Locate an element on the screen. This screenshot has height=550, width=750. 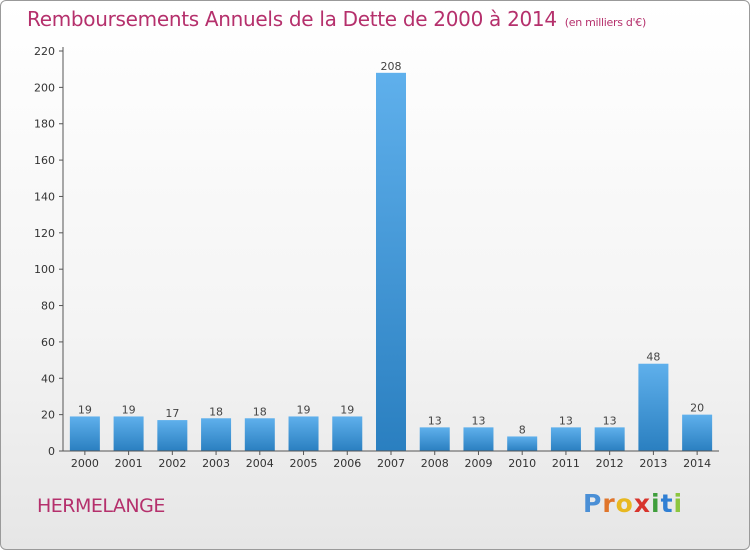
data-label-2012: 13 is located at coordinates (610, 420).